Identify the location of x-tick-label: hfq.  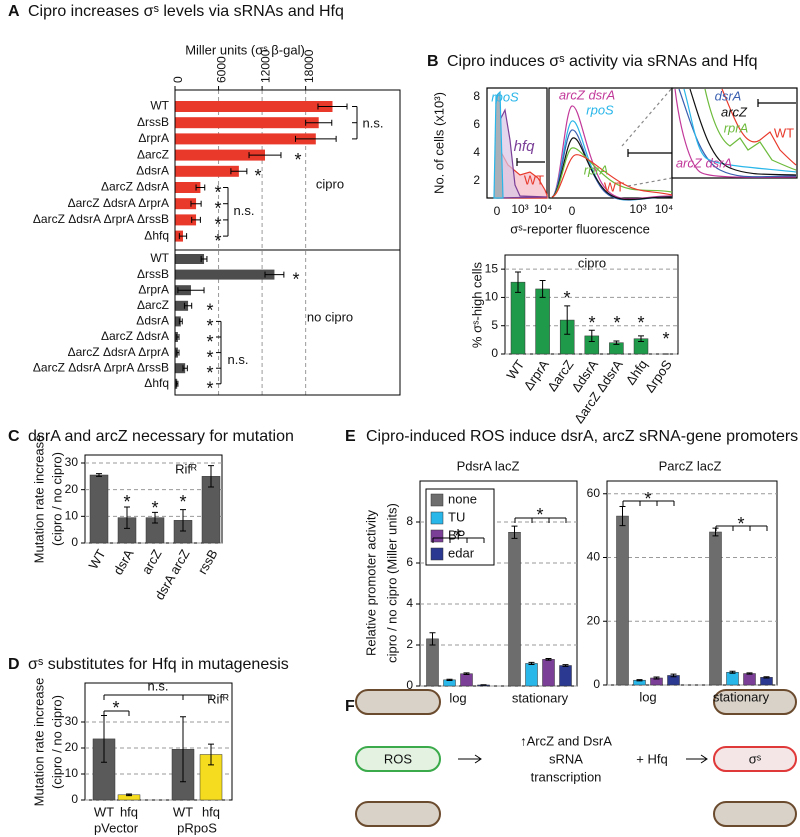
(211, 811).